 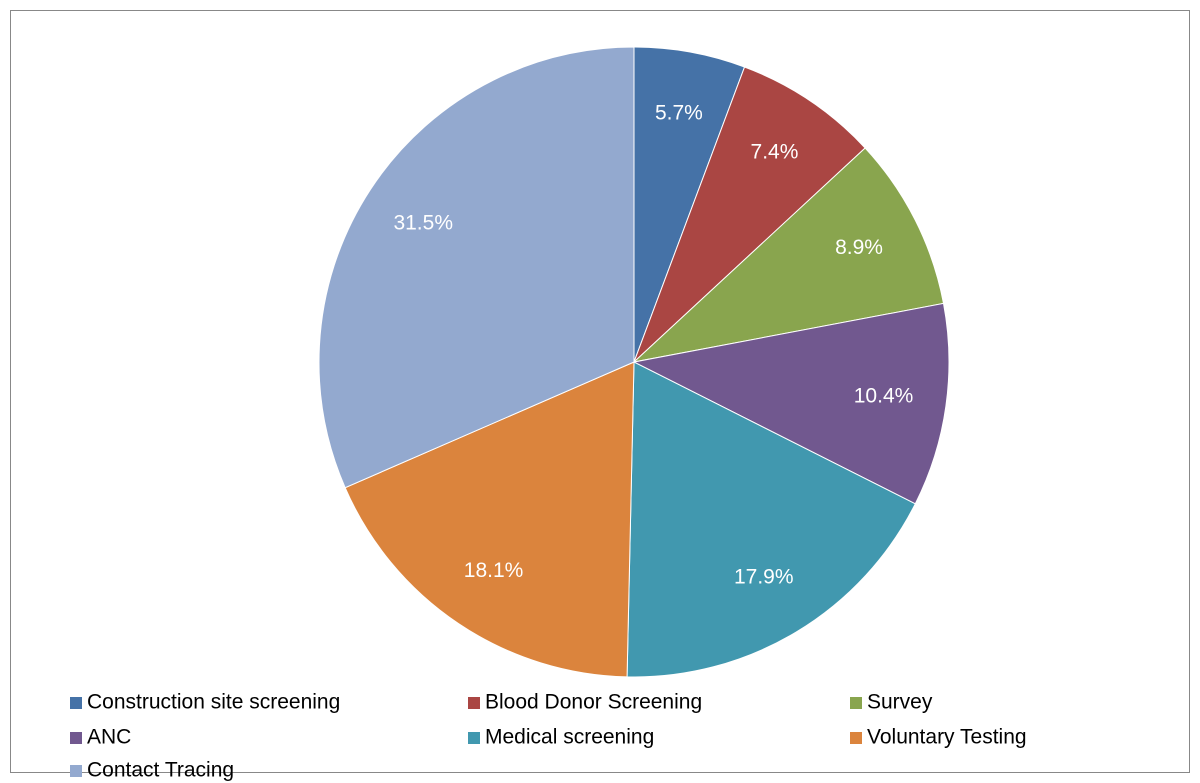 I want to click on data-label: 8.9%, so click(x=859, y=247).